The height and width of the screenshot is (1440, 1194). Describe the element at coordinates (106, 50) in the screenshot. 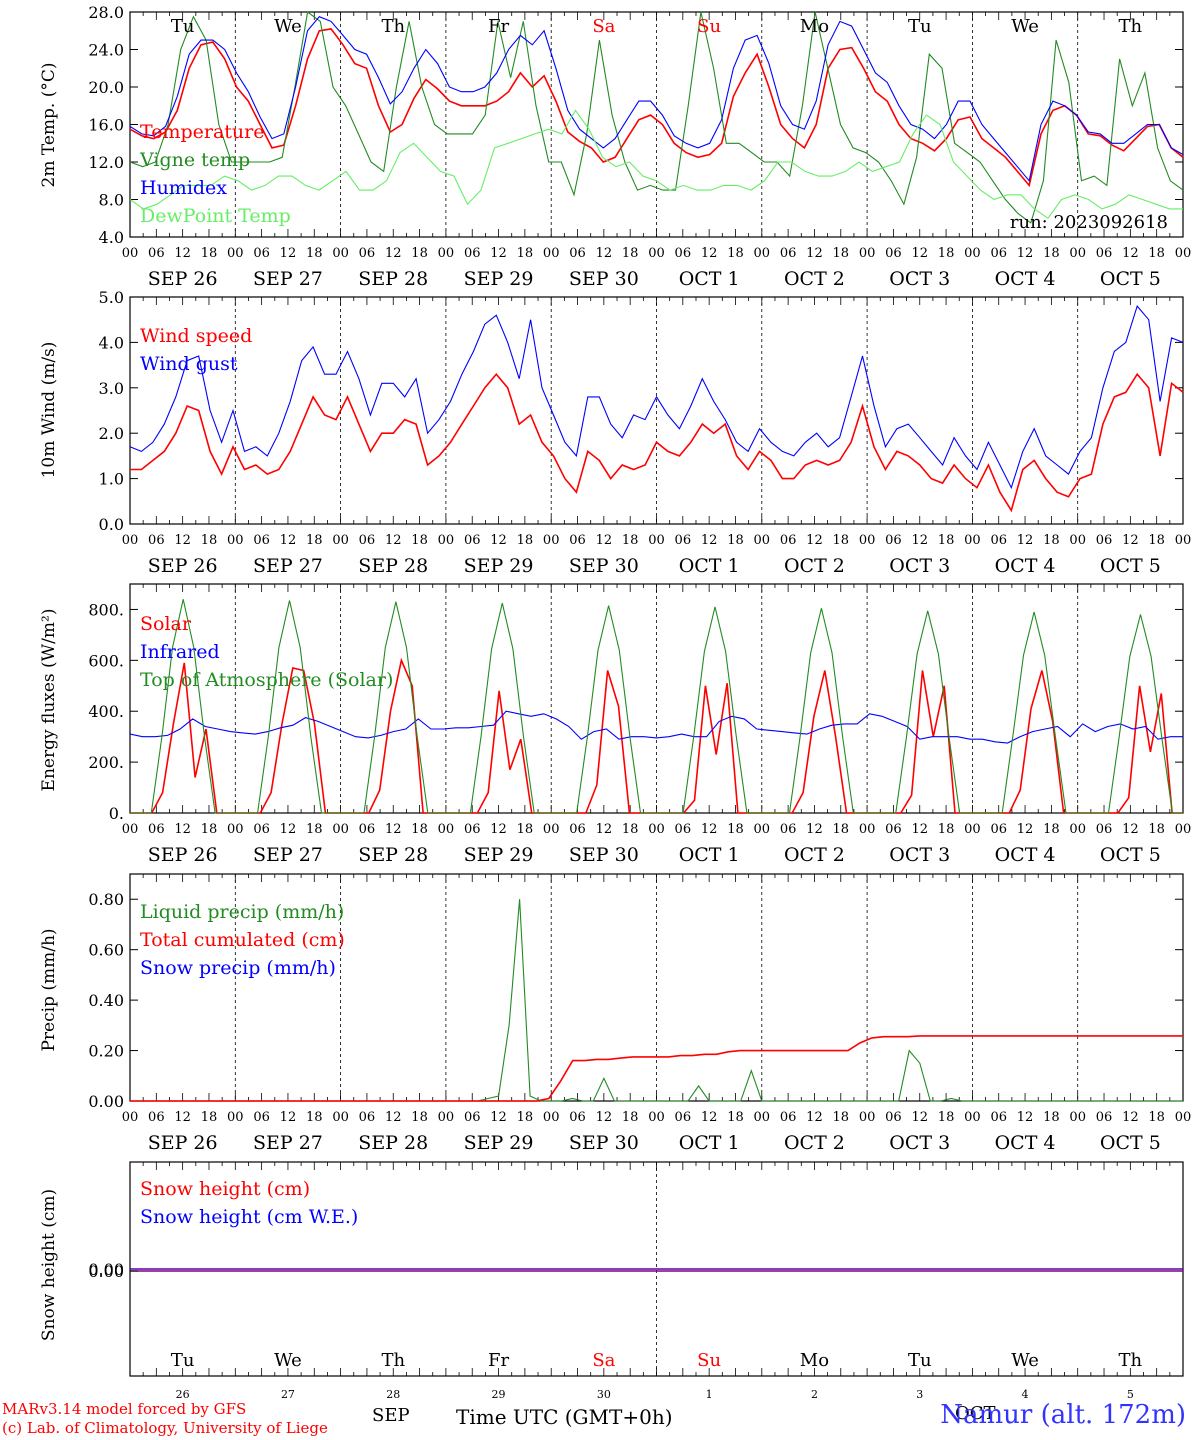

I see `y-tick-label: 24.0` at that location.